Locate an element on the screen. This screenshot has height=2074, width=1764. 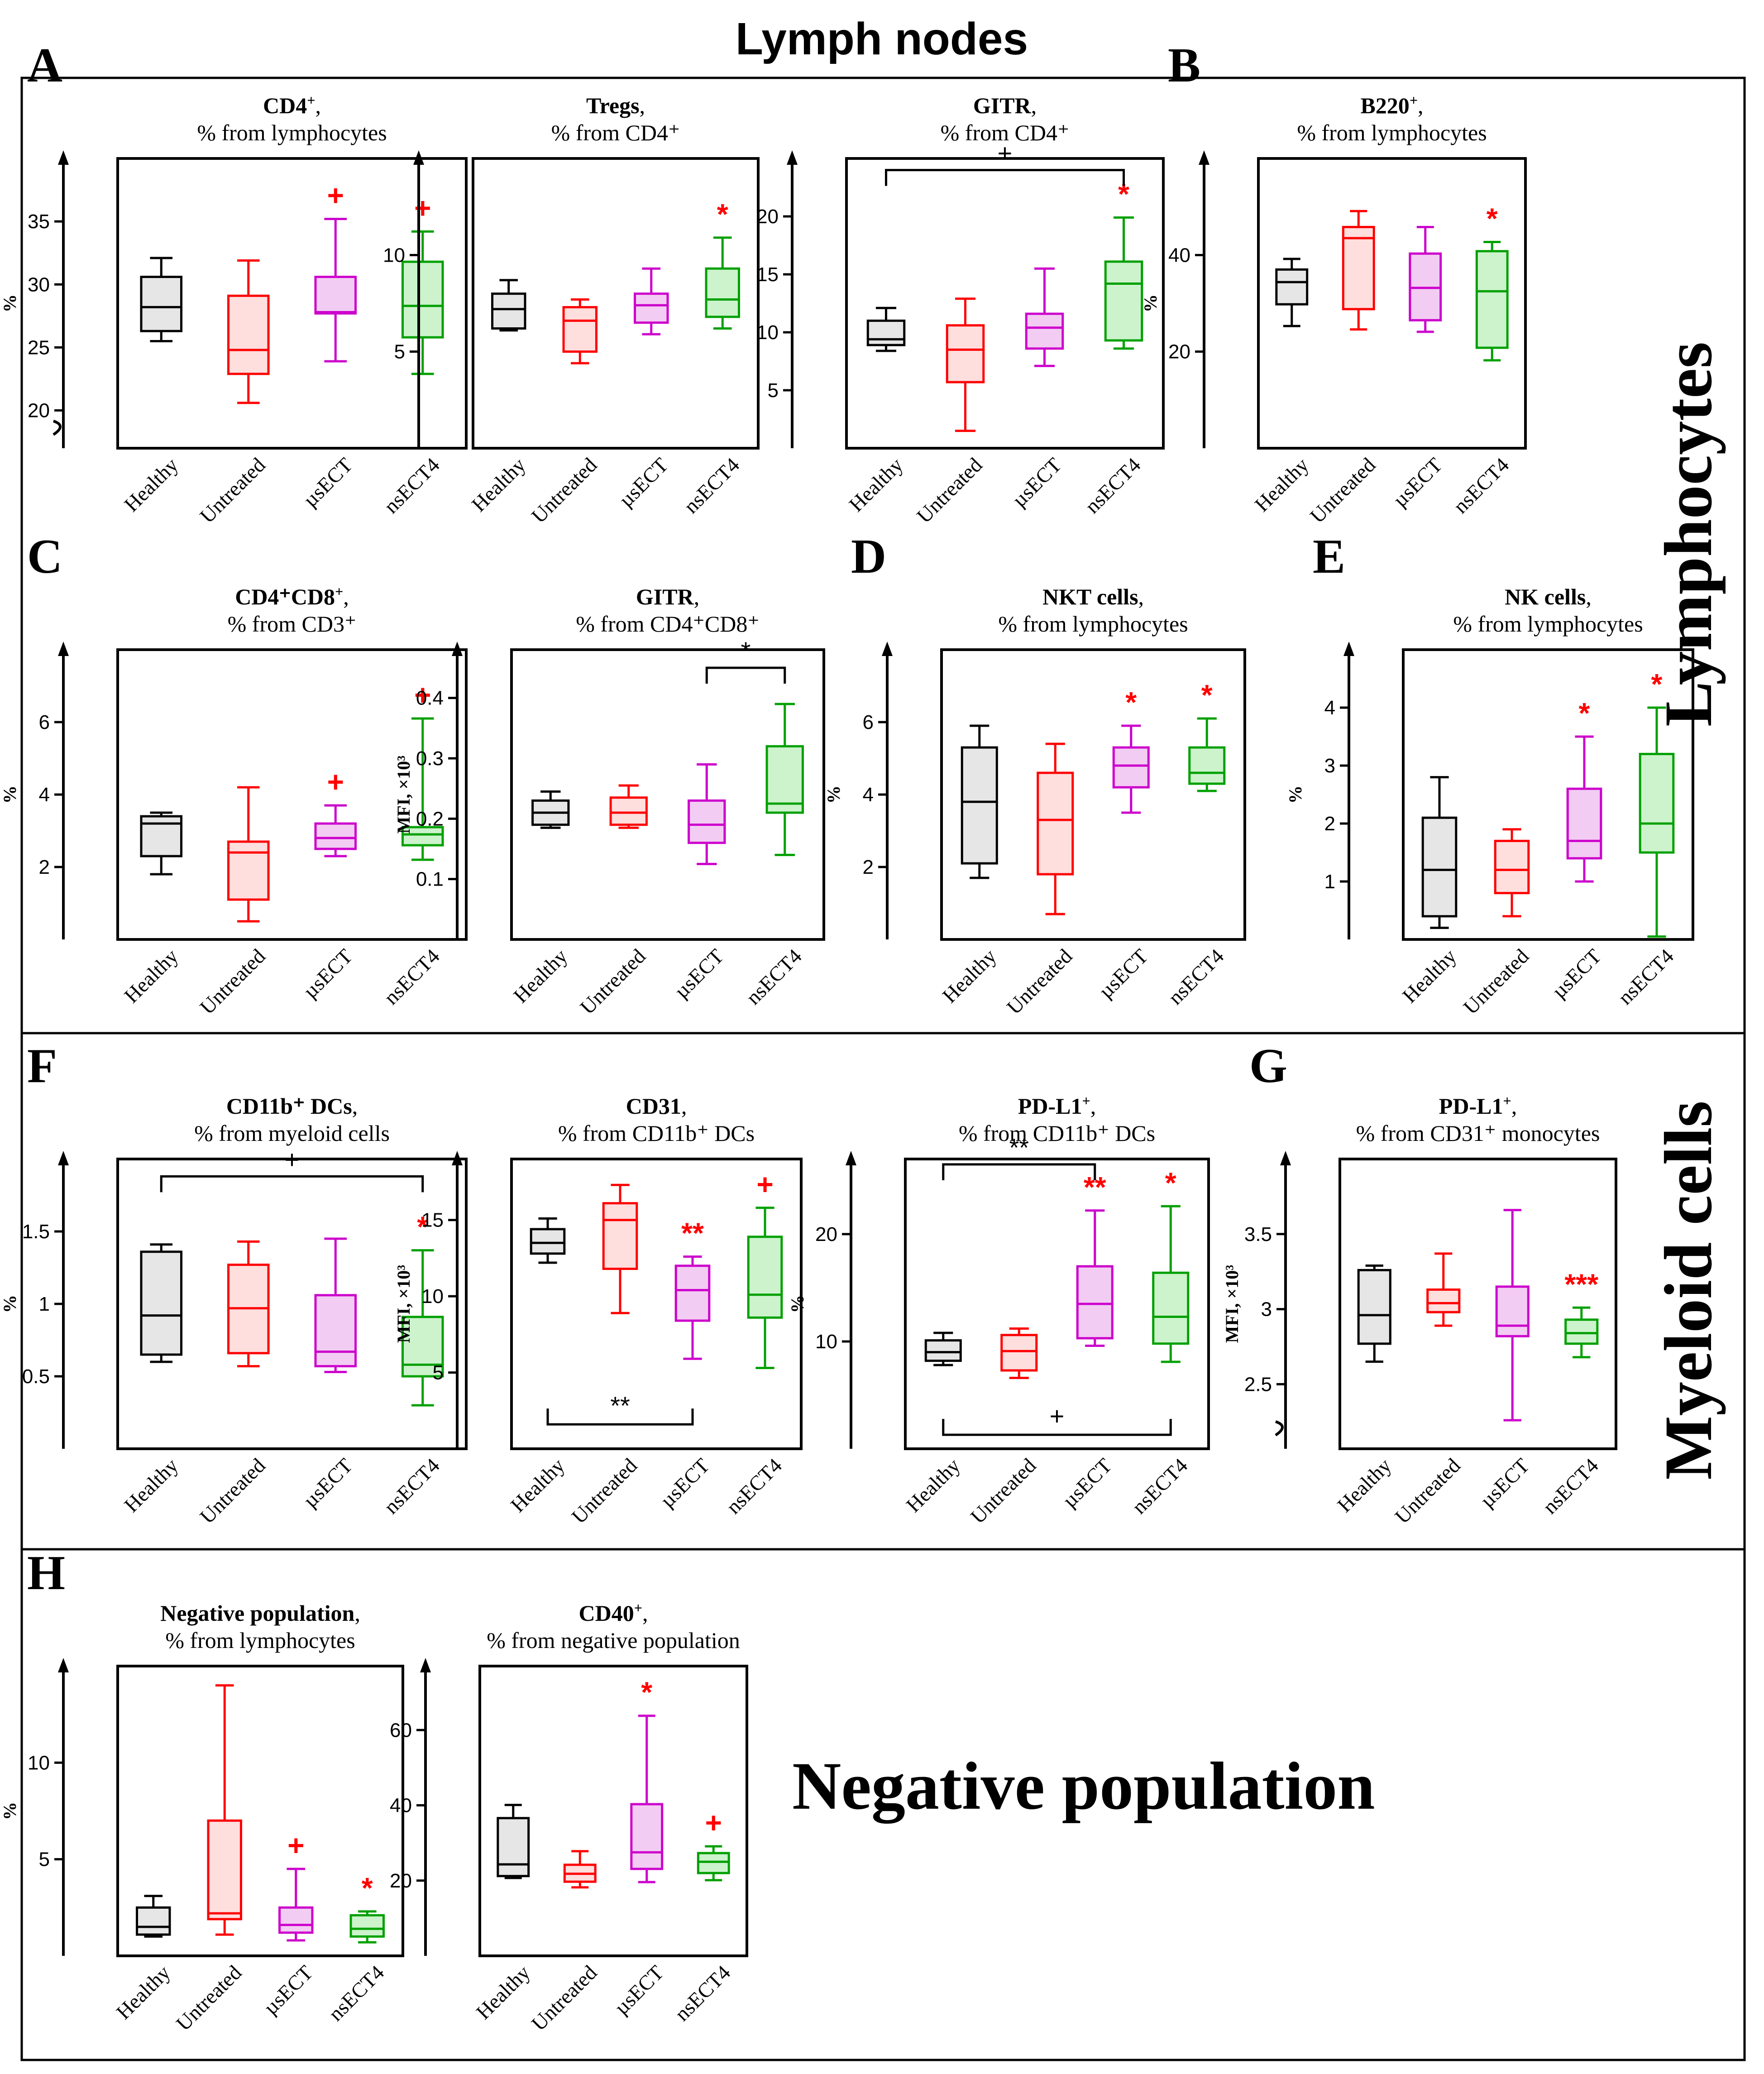
chart-subtitle: % from CD4⁺CD8⁺ is located at coordinates (668, 624).